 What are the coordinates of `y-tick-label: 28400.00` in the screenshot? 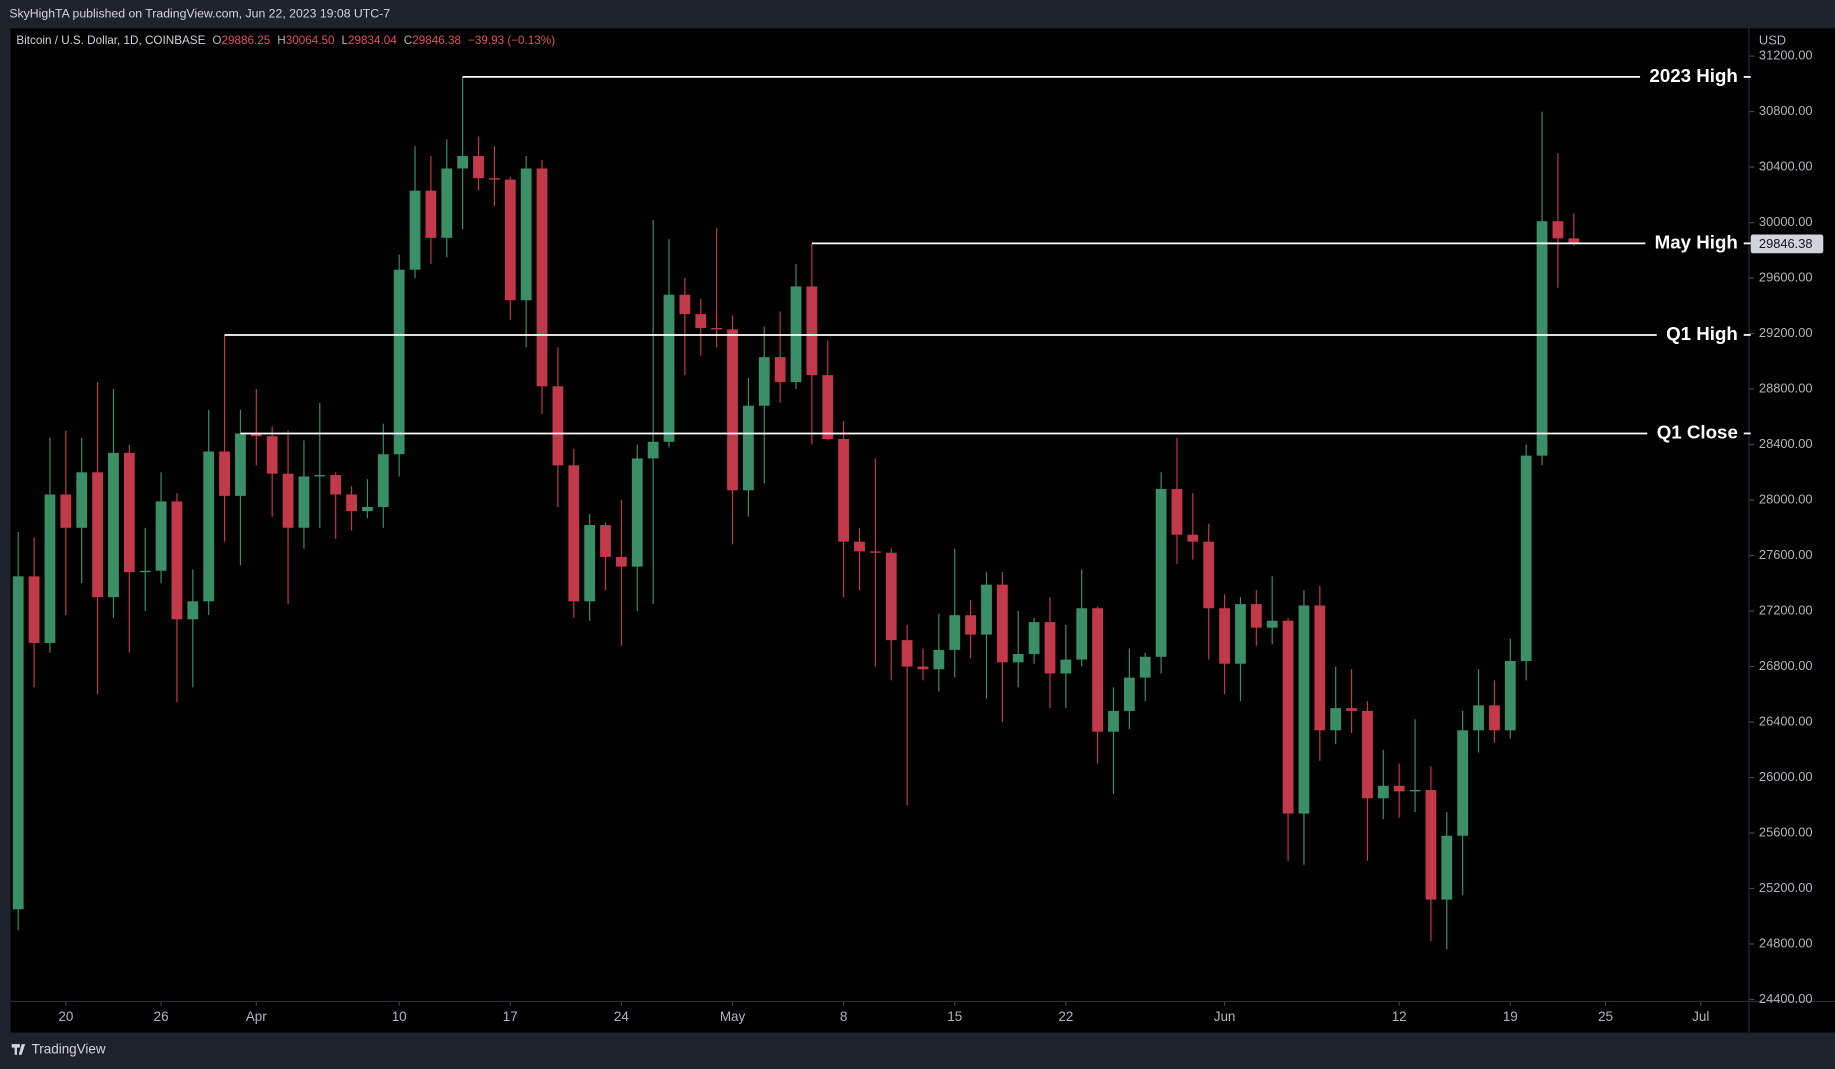 It's located at (1786, 443).